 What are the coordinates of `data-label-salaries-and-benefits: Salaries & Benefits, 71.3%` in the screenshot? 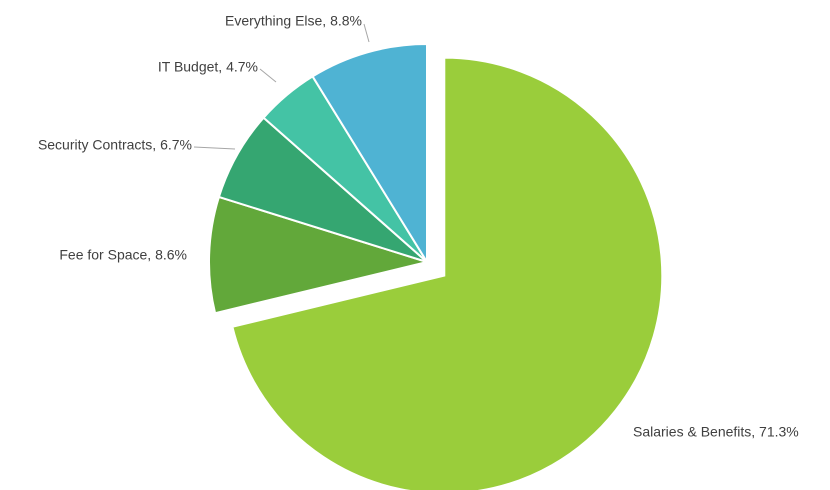 It's located at (716, 432).